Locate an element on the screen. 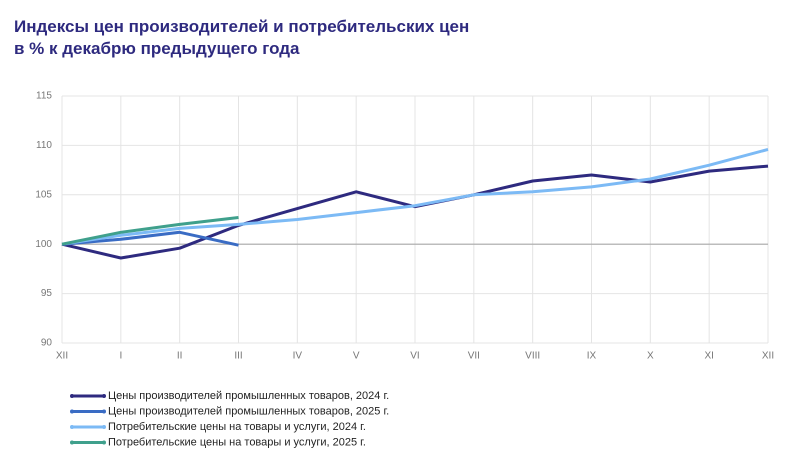 The width and height of the screenshot is (800, 475). x-tick-label: VII is located at coordinates (474, 356).